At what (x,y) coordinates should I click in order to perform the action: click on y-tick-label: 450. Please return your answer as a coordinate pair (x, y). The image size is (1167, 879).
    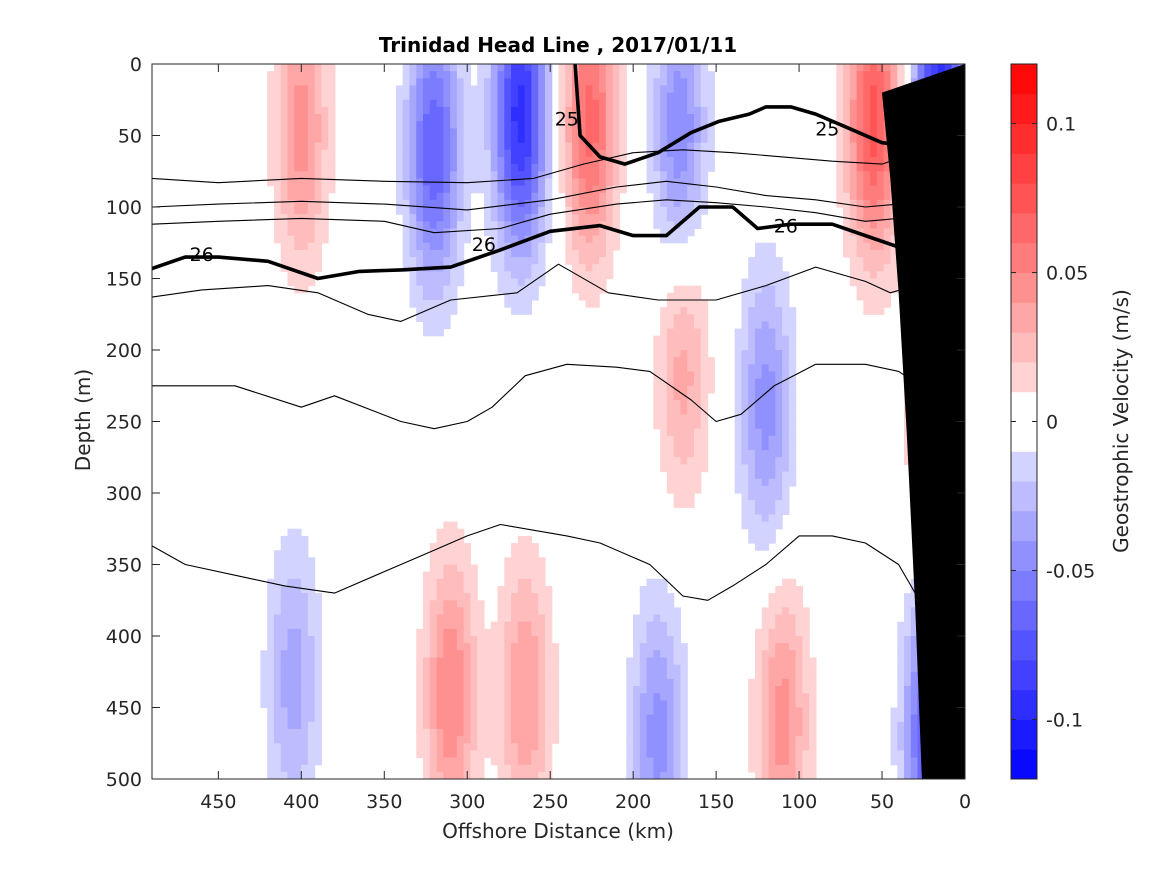
    Looking at the image, I should click on (124, 709).